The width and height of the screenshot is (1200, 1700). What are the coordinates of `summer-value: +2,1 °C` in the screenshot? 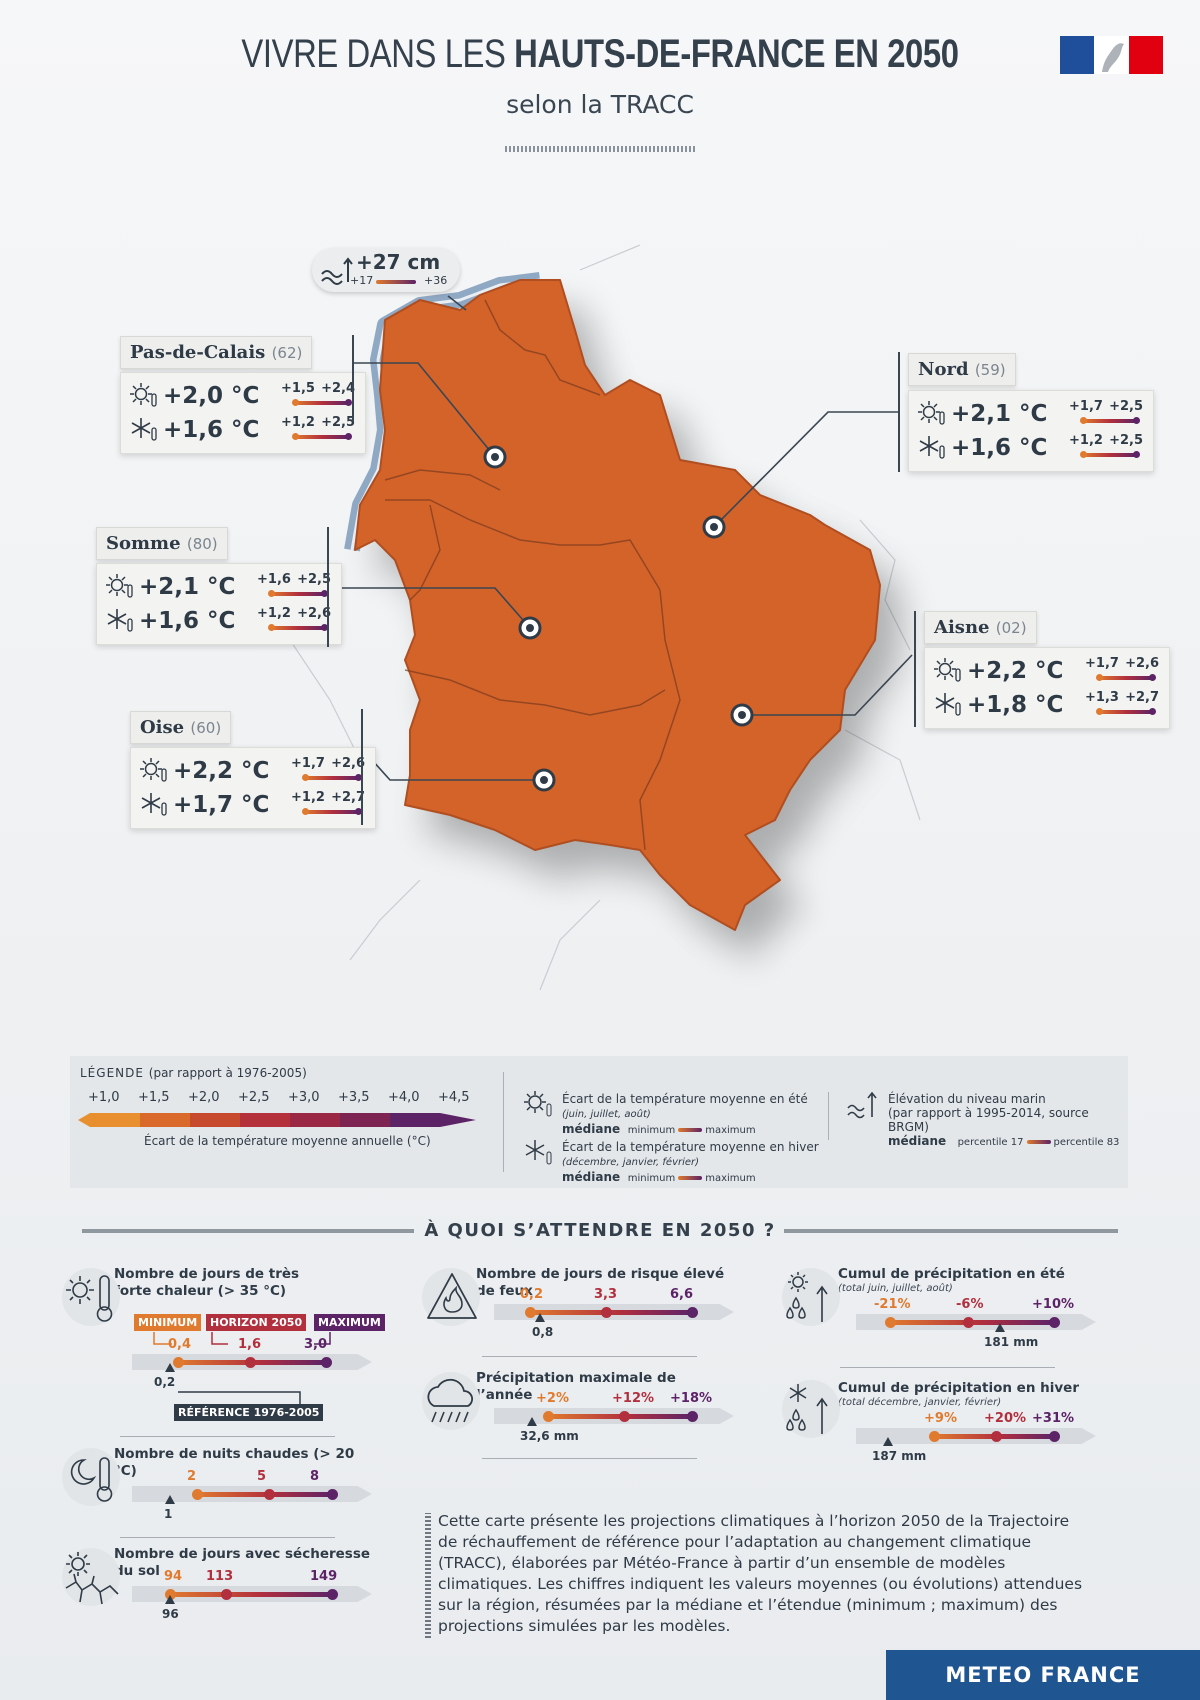 It's located at (999, 414).